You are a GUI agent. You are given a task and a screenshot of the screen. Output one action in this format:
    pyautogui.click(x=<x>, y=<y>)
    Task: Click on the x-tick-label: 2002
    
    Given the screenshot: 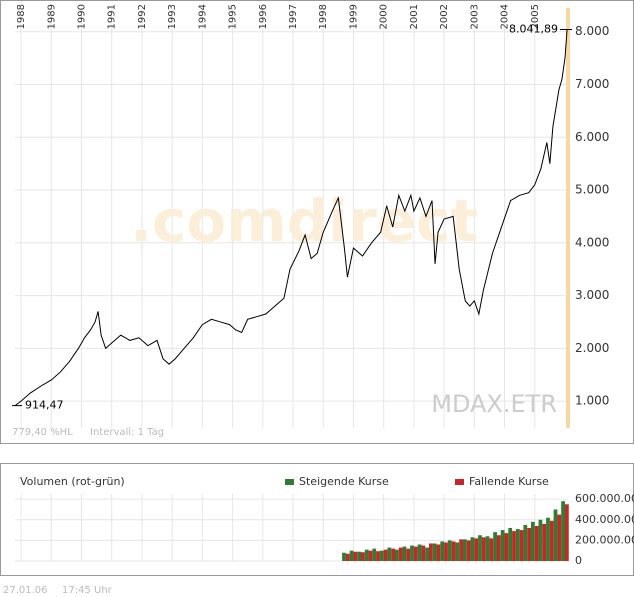 What is the action you would take?
    pyautogui.click(x=444, y=16)
    